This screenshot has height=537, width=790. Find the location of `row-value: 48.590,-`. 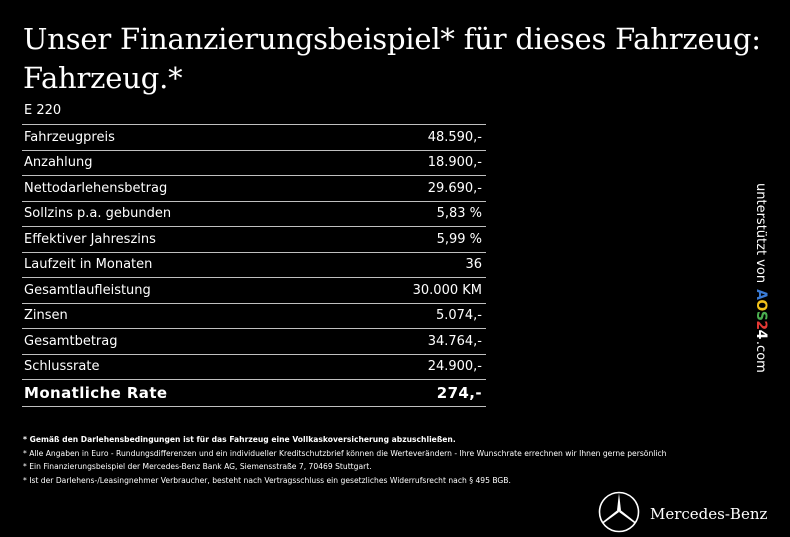

row-value: 48.590,- is located at coordinates (454, 137).